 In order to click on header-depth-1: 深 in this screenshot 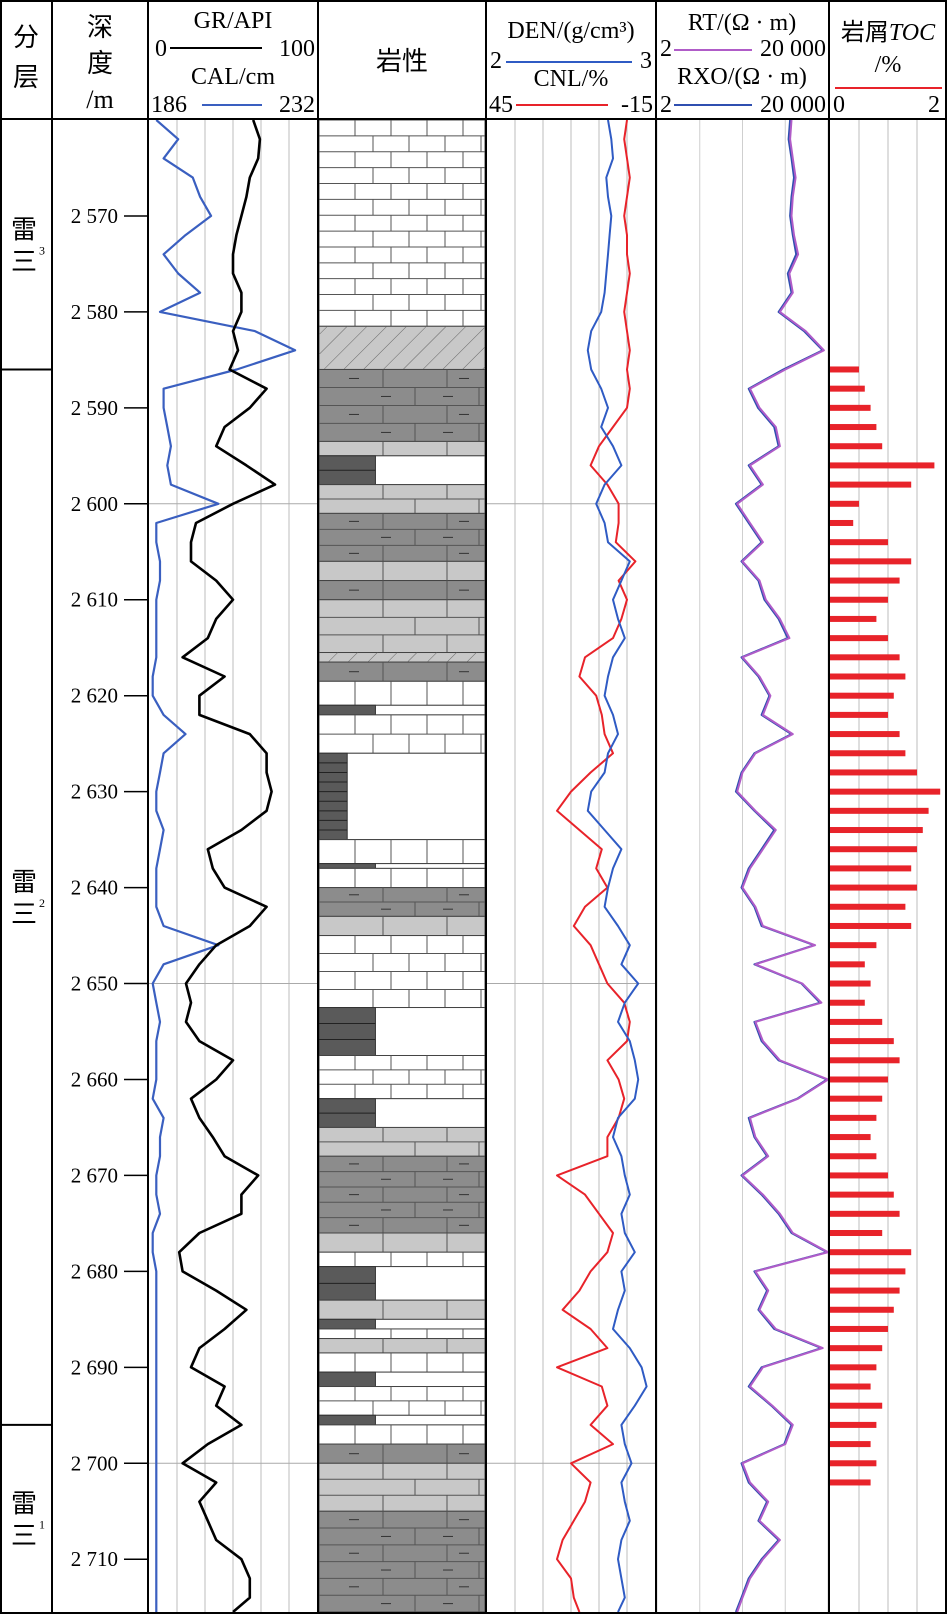, I will do `click(100, 27)`.